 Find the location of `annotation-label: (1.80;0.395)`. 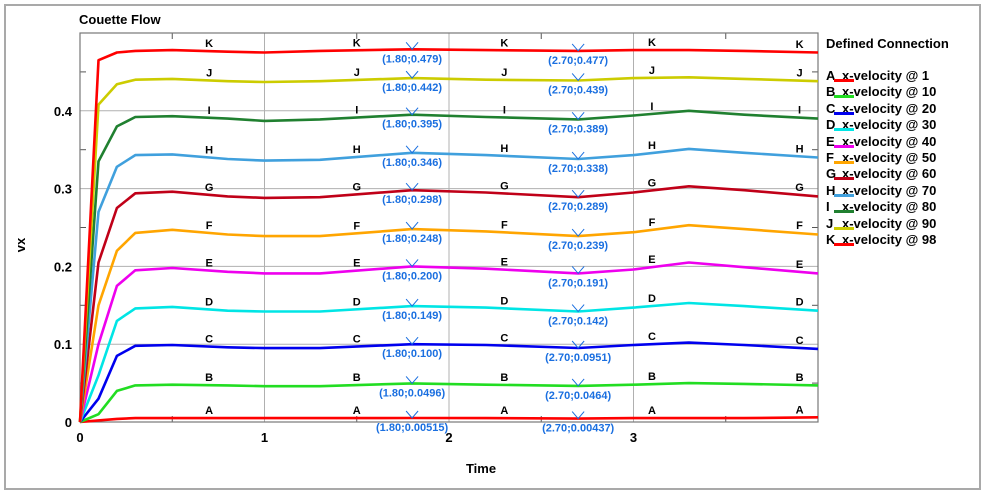

annotation-label: (1.80;0.395) is located at coordinates (412, 125).